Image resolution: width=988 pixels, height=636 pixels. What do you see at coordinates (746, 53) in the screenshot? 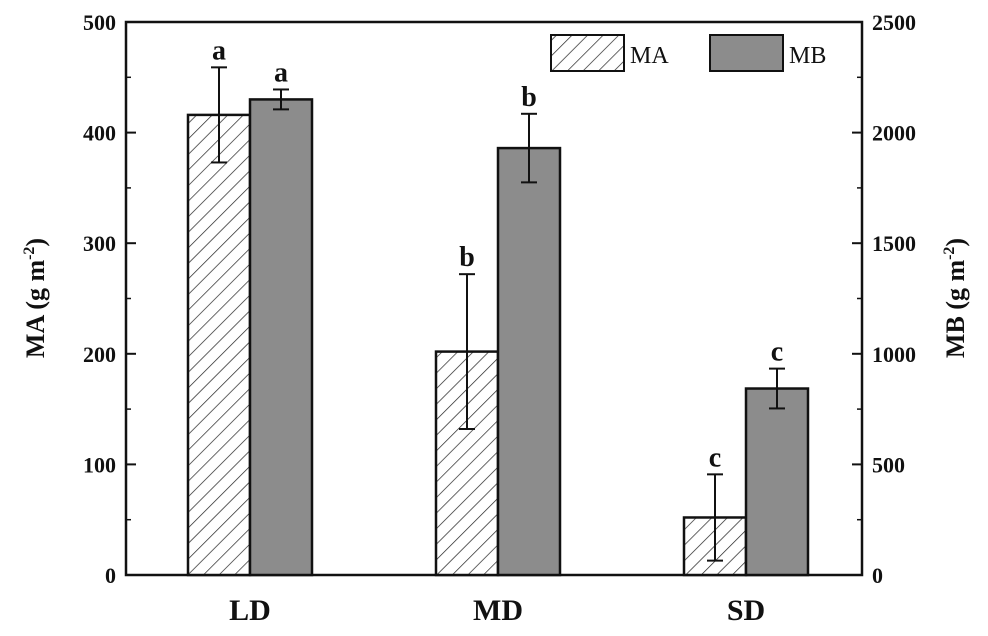
I see `legend-swatch-mb` at bounding box center [746, 53].